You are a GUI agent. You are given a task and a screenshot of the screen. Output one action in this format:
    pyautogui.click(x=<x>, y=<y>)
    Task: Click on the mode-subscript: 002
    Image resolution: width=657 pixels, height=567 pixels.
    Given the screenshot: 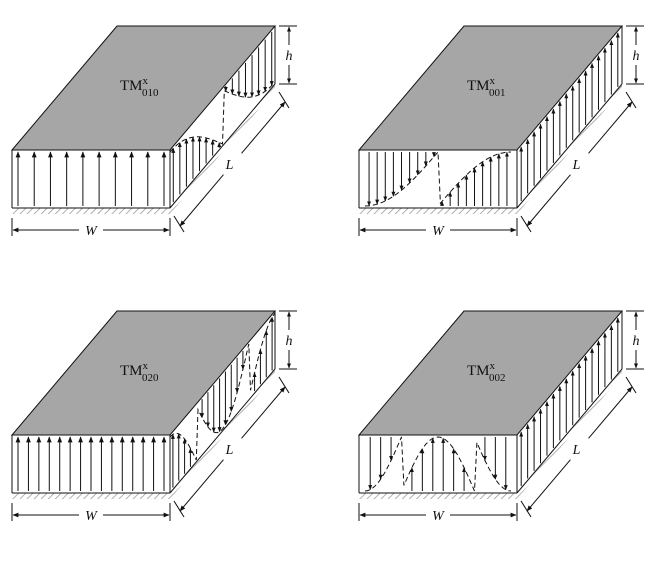 What is the action you would take?
    pyautogui.click(x=497, y=378)
    